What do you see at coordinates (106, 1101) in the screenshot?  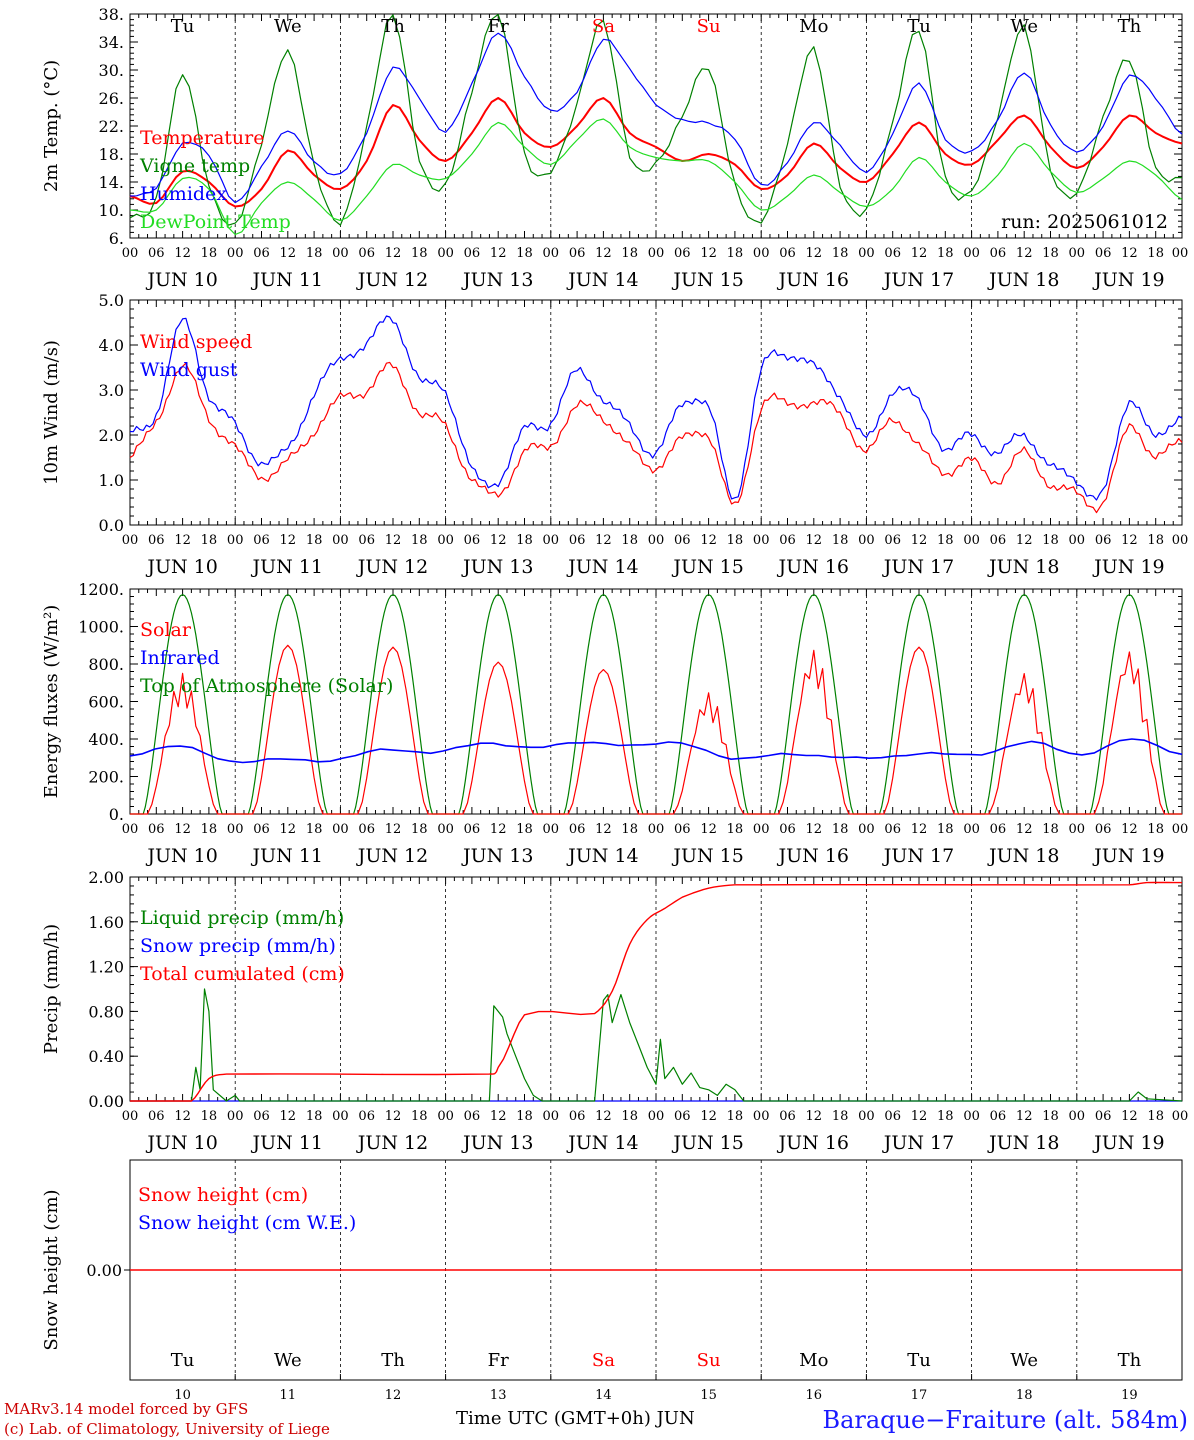 I see `y-tick-label: 0.00` at bounding box center [106, 1101].